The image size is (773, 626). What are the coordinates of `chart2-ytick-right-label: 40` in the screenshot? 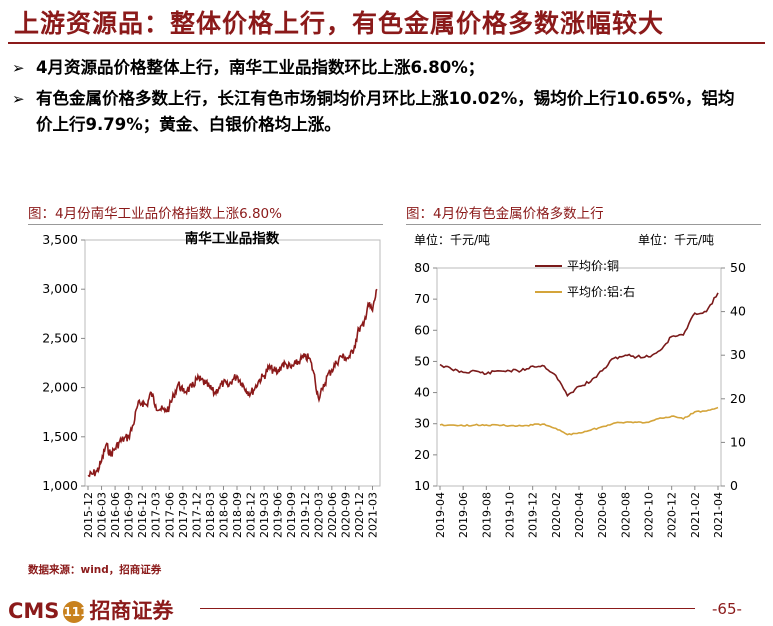 It's located at (738, 311).